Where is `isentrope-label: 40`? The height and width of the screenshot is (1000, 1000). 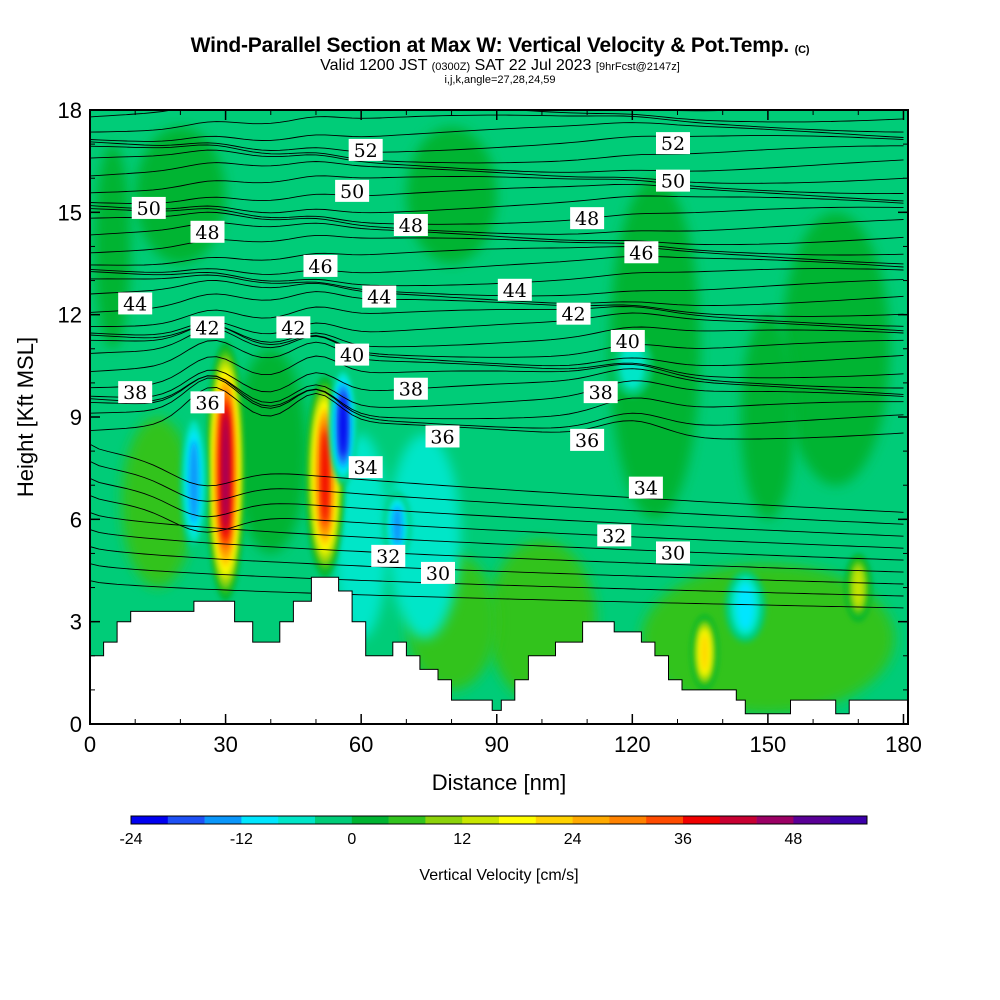 isentrope-label: 40 is located at coordinates (352, 355).